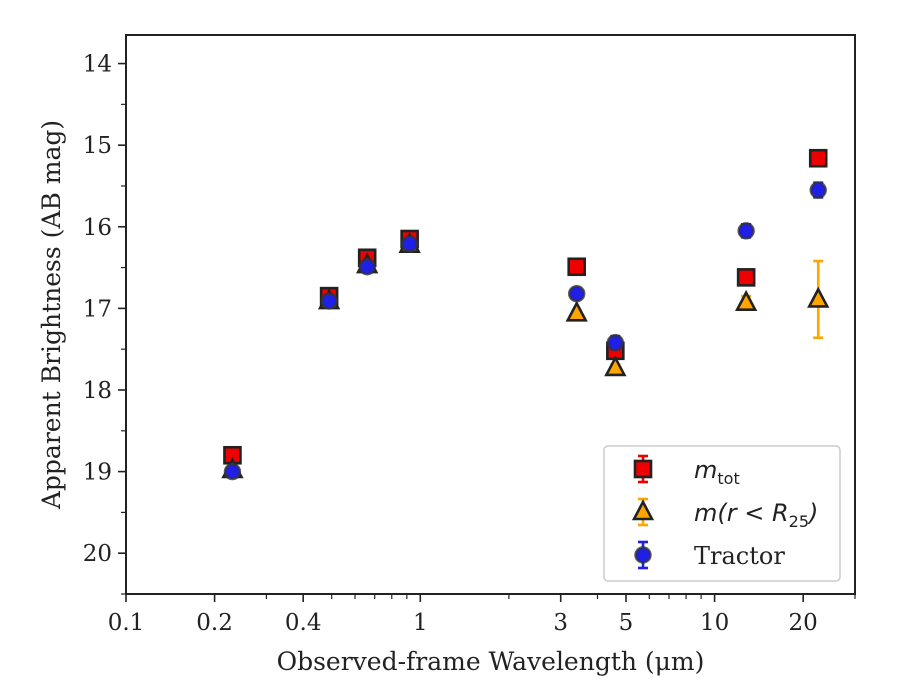 Image resolution: width=900 pixels, height=700 pixels. I want to click on y-tick-label: 16, so click(97, 228).